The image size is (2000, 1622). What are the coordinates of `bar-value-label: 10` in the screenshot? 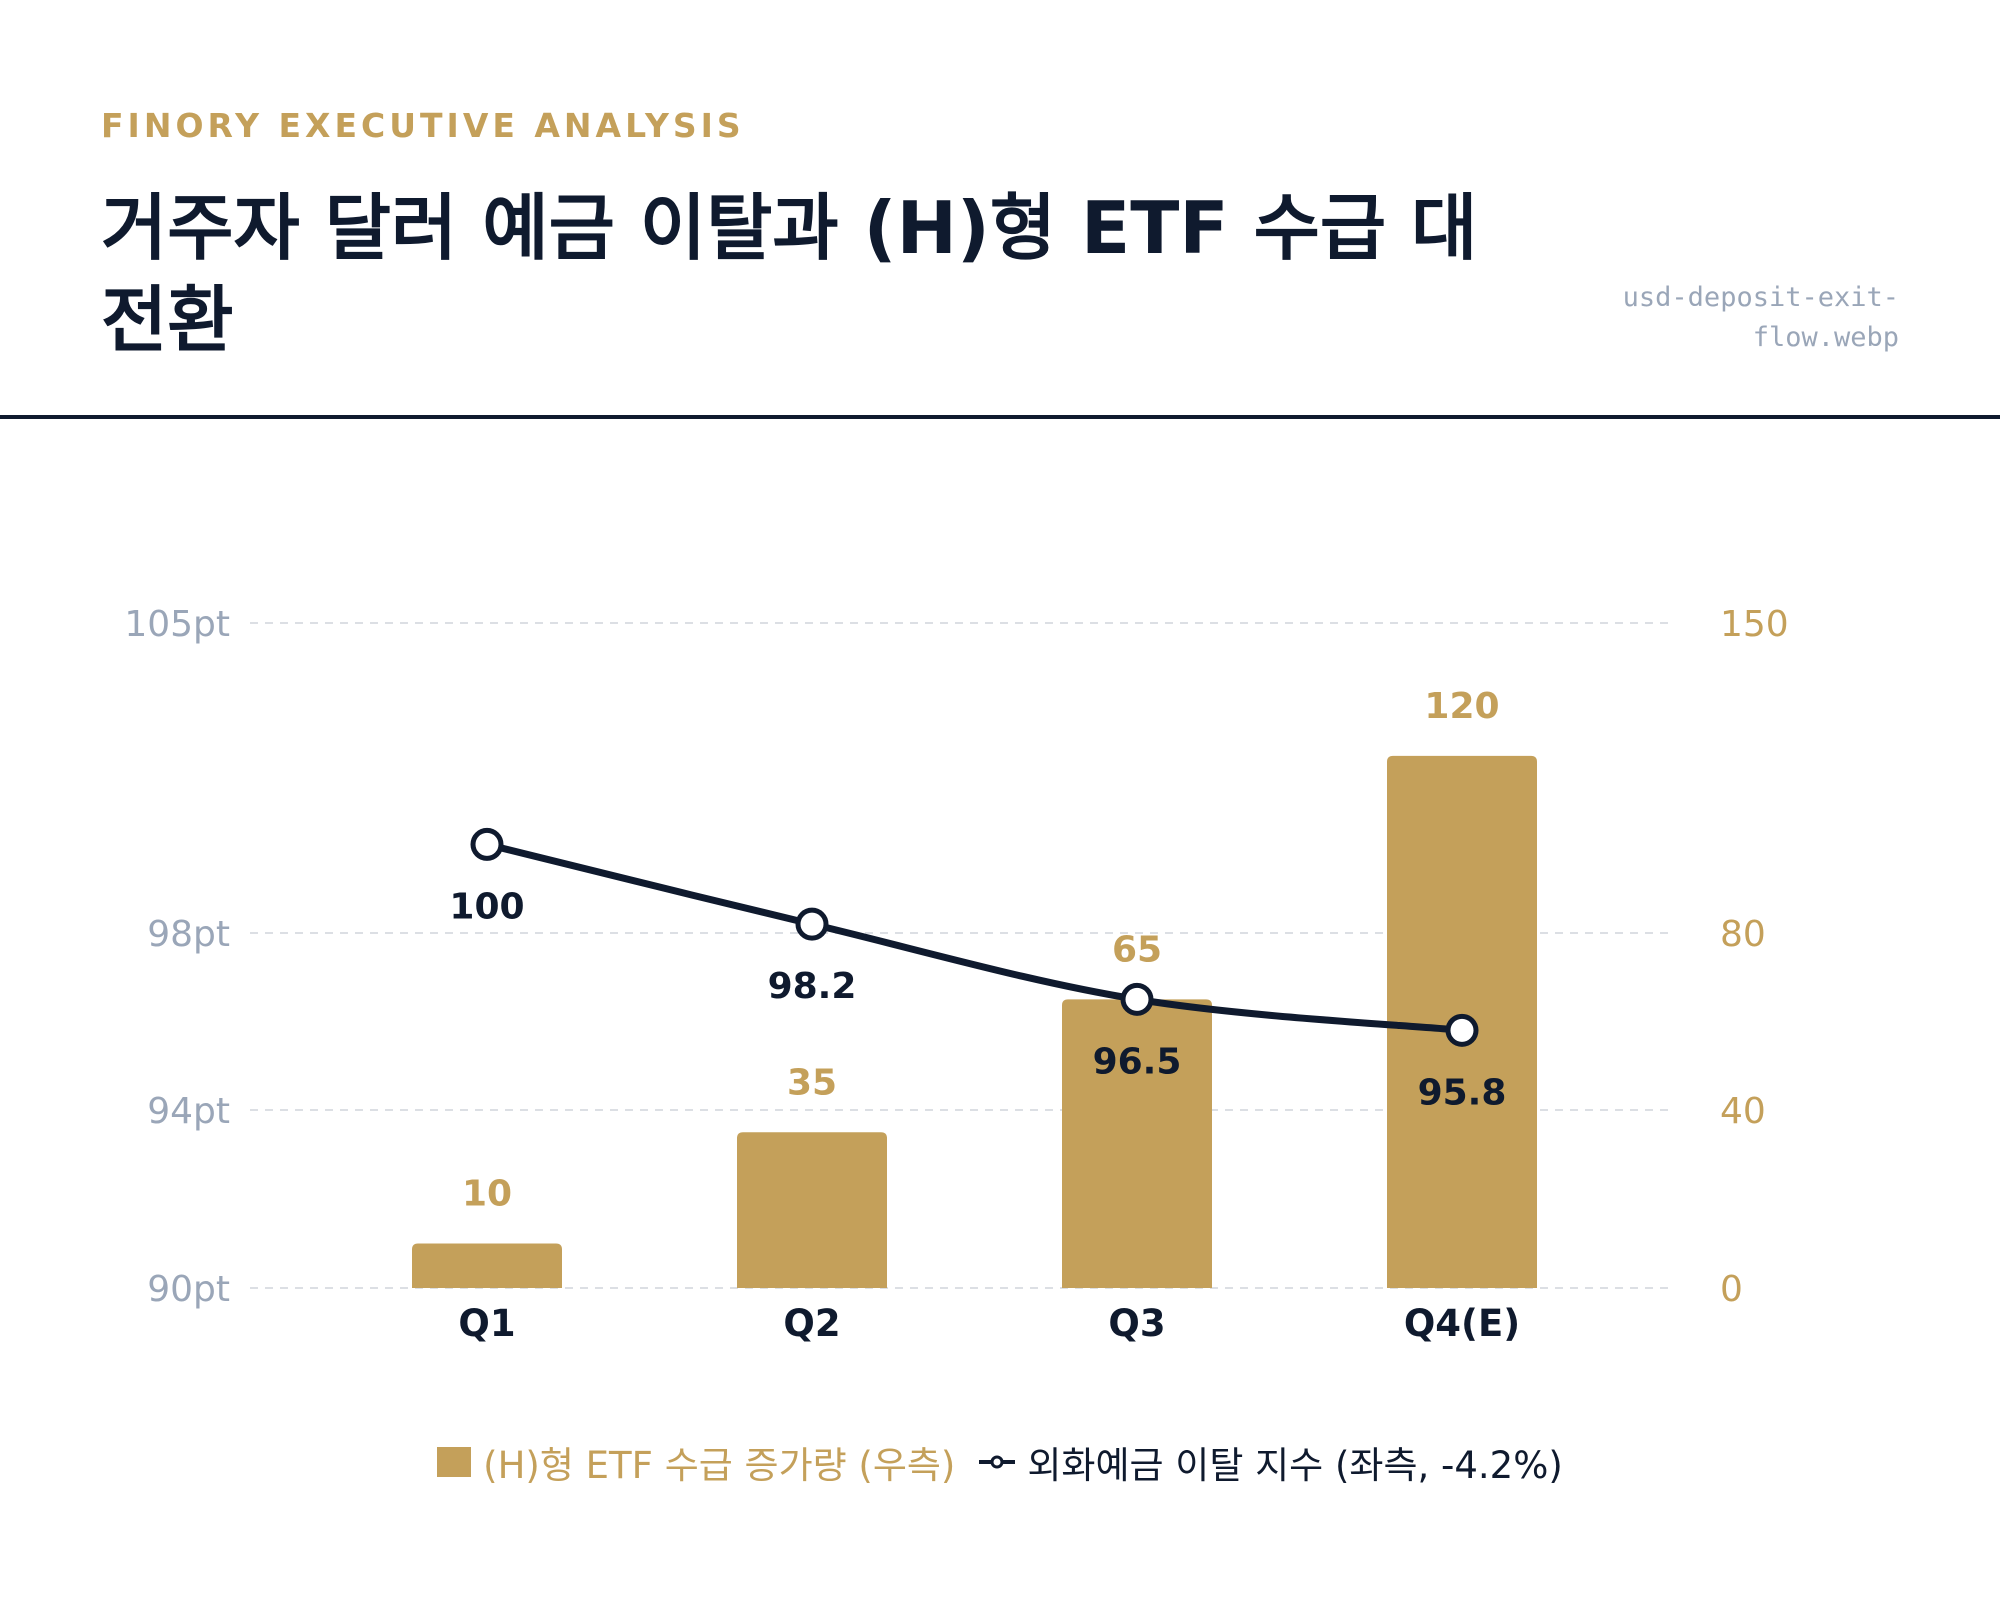 It's located at (487, 1194).